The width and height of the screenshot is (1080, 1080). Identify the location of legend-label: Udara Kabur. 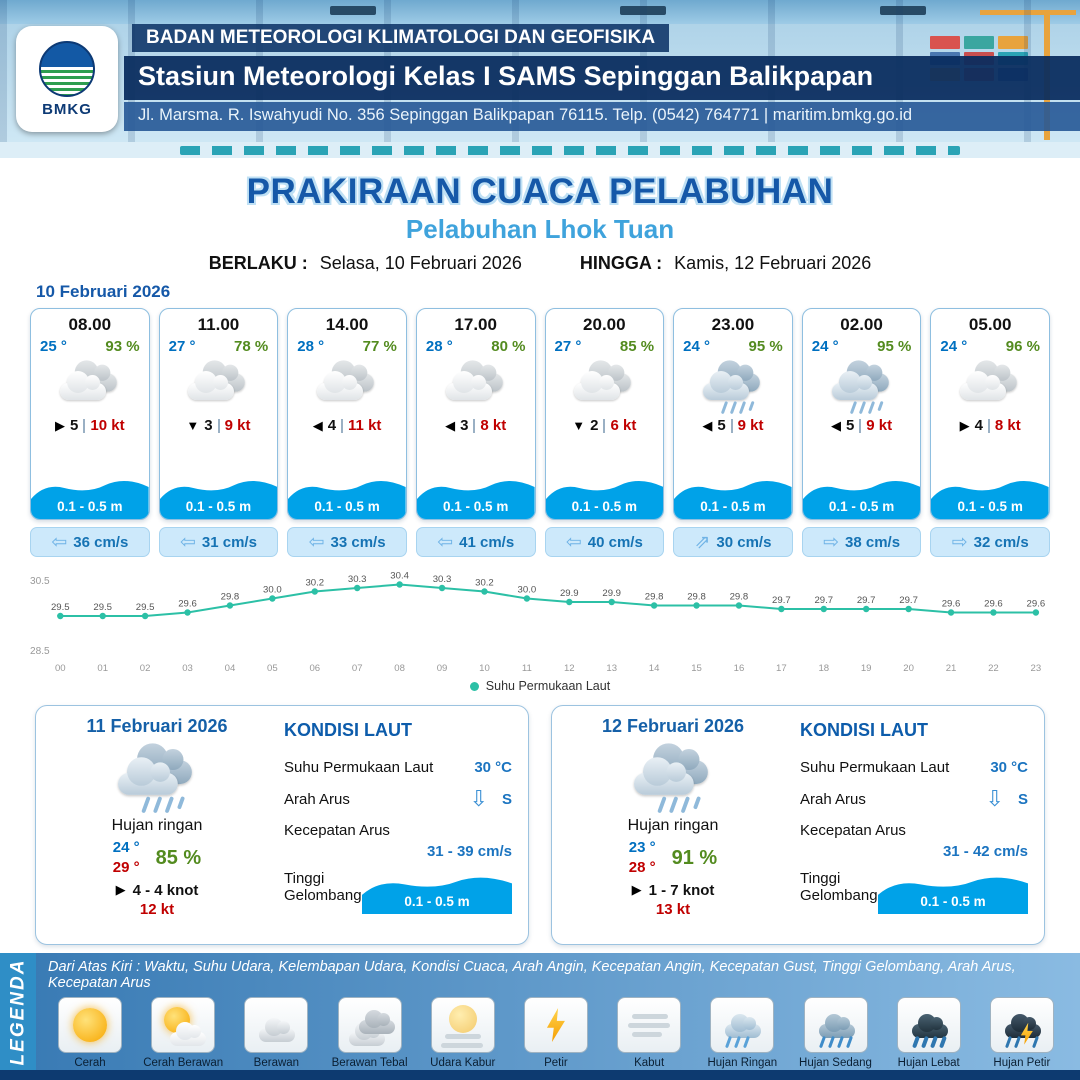
(463, 1063).